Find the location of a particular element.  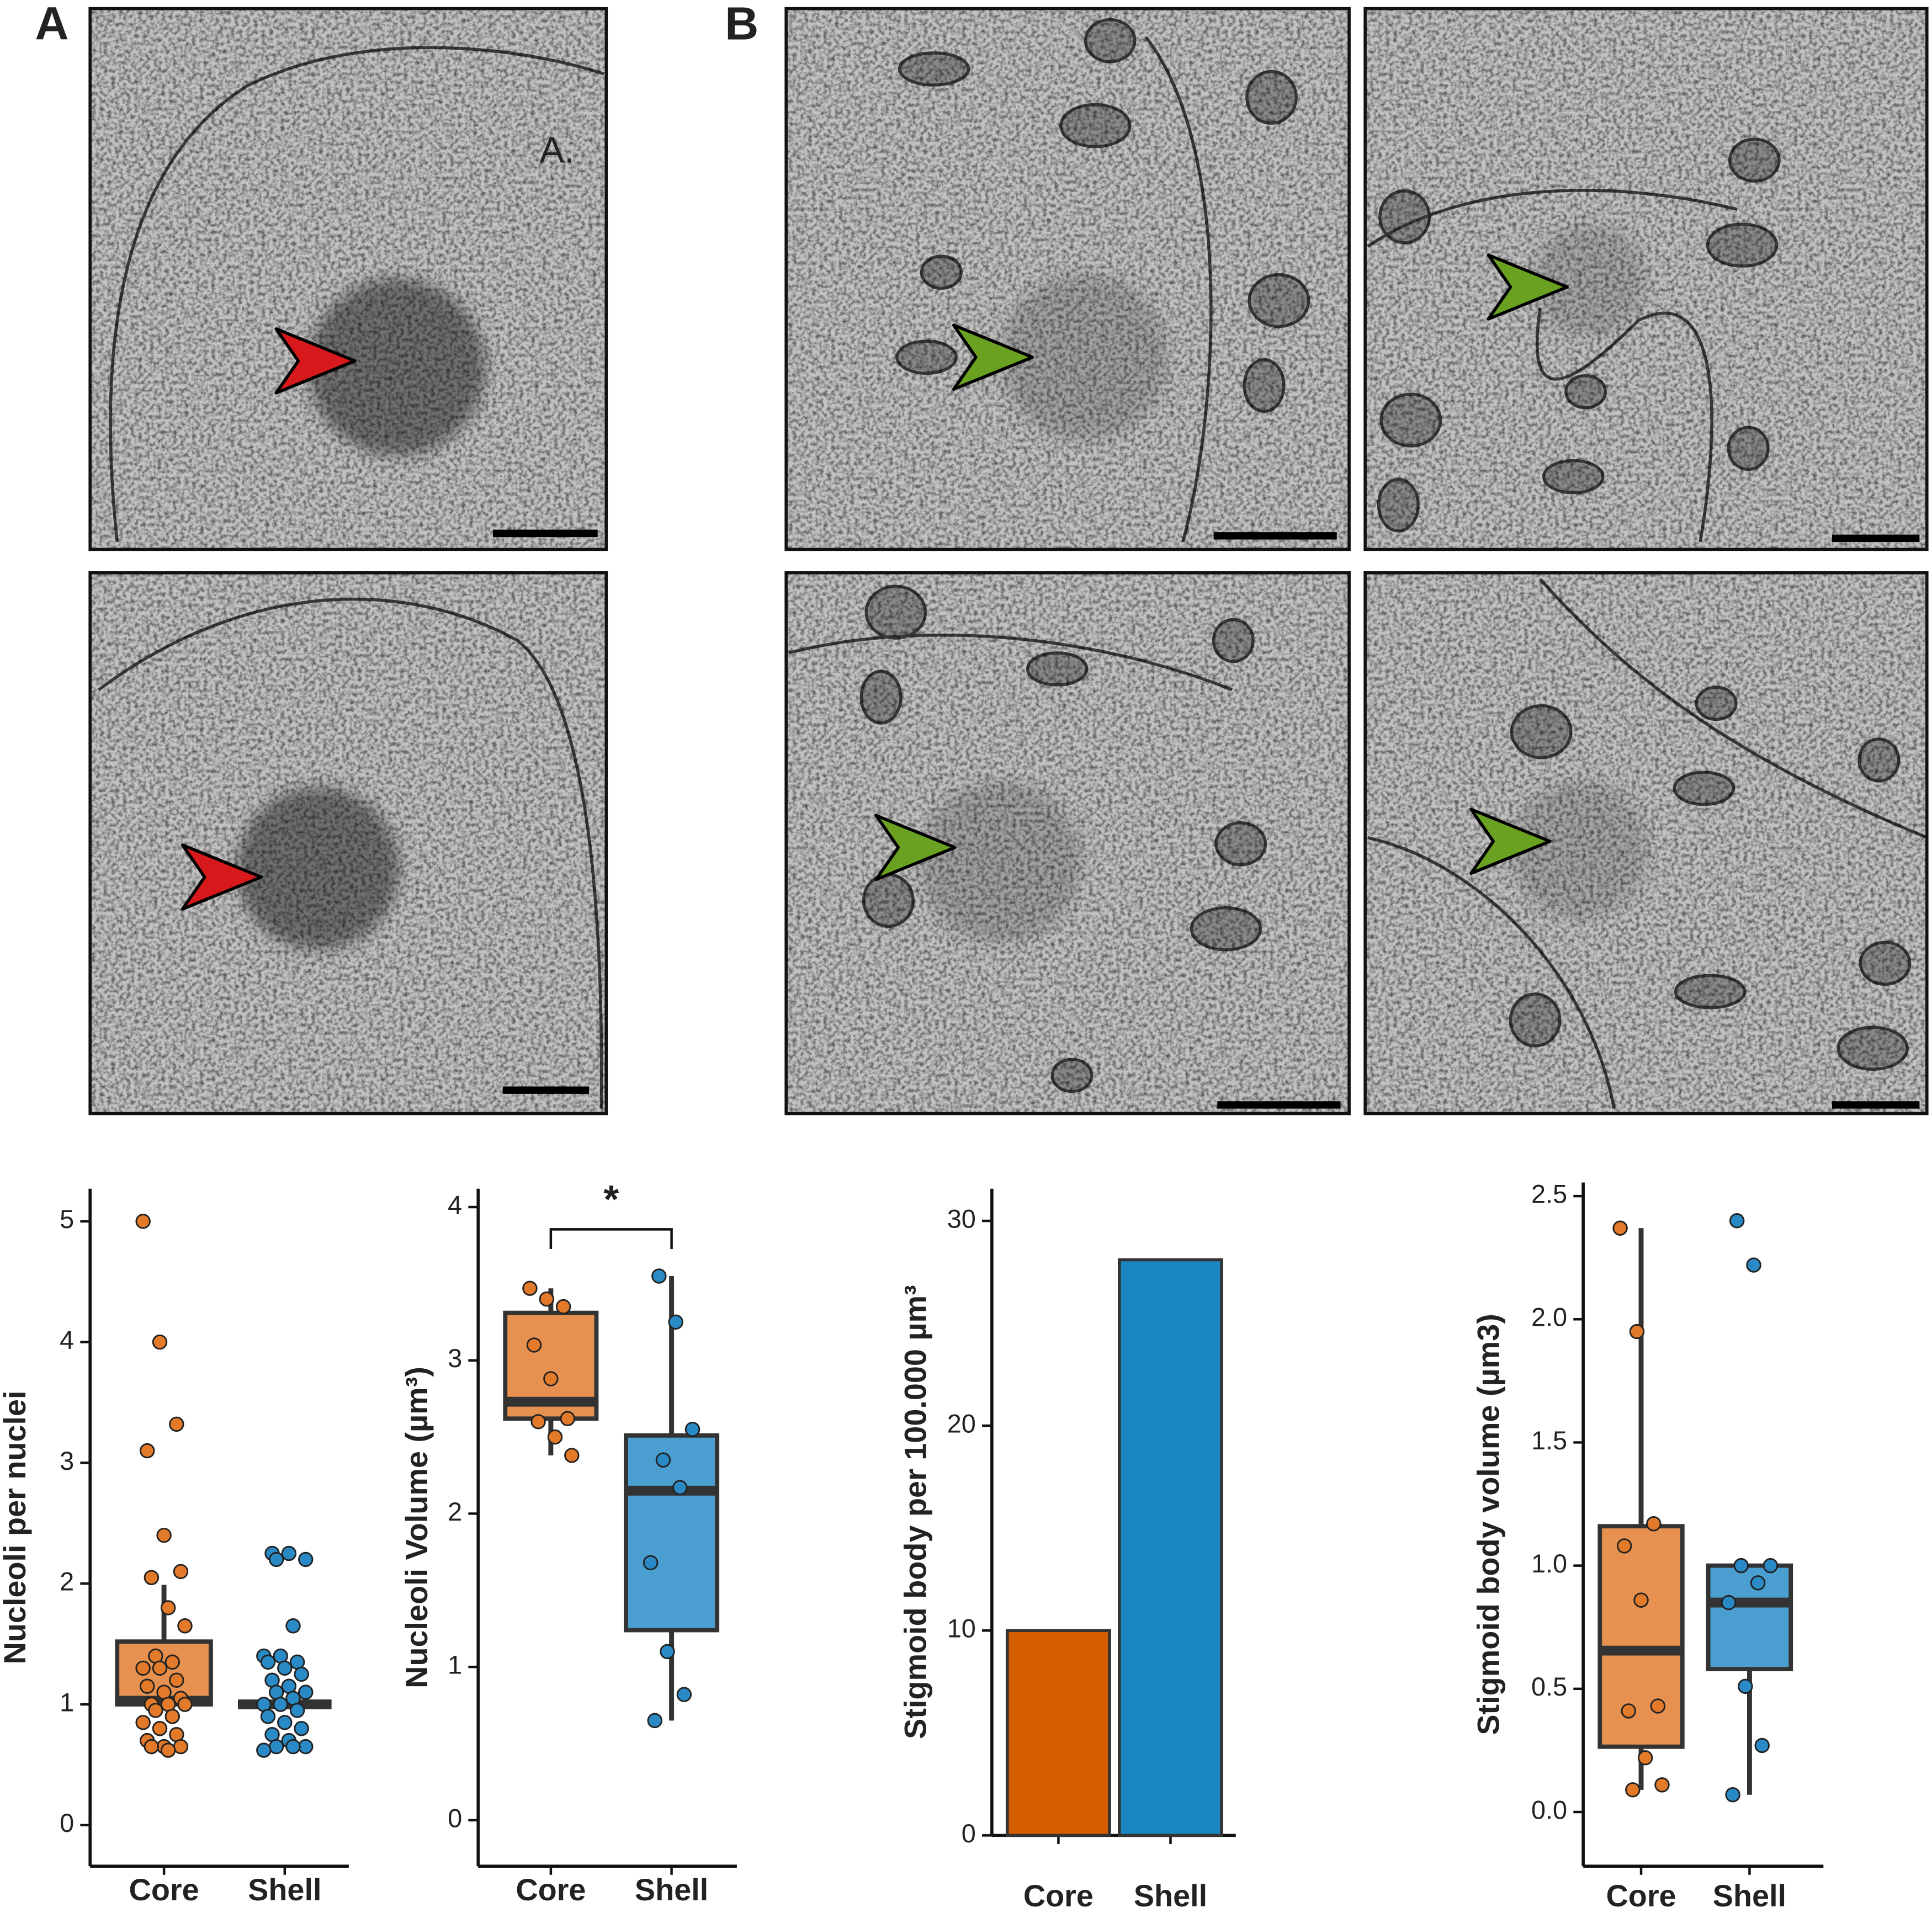

inset-label: A. is located at coordinates (557, 150).